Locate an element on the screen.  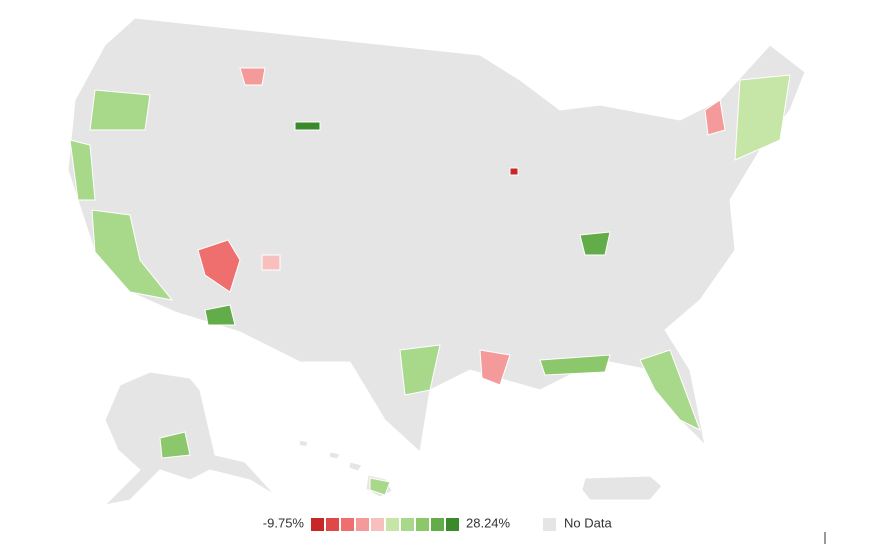
alaska is located at coordinates (189, 438).